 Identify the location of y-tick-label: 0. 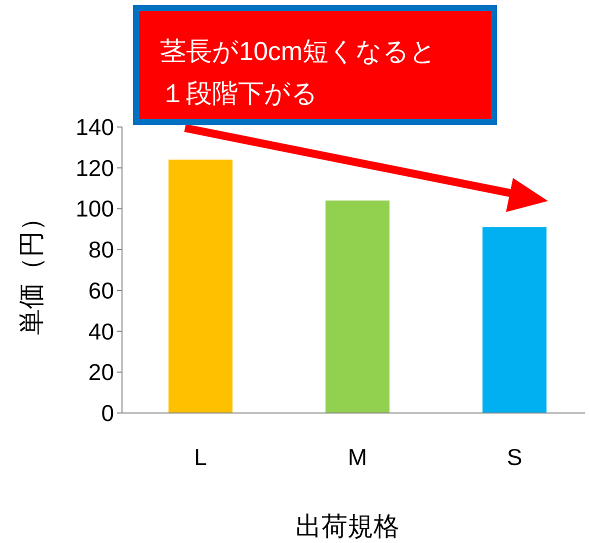
(107, 413).